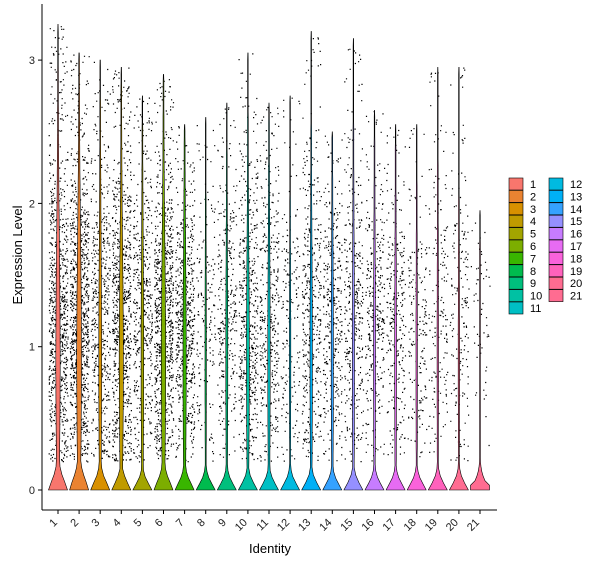  Describe the element at coordinates (576, 185) in the screenshot. I see `legend-label: 12` at that location.